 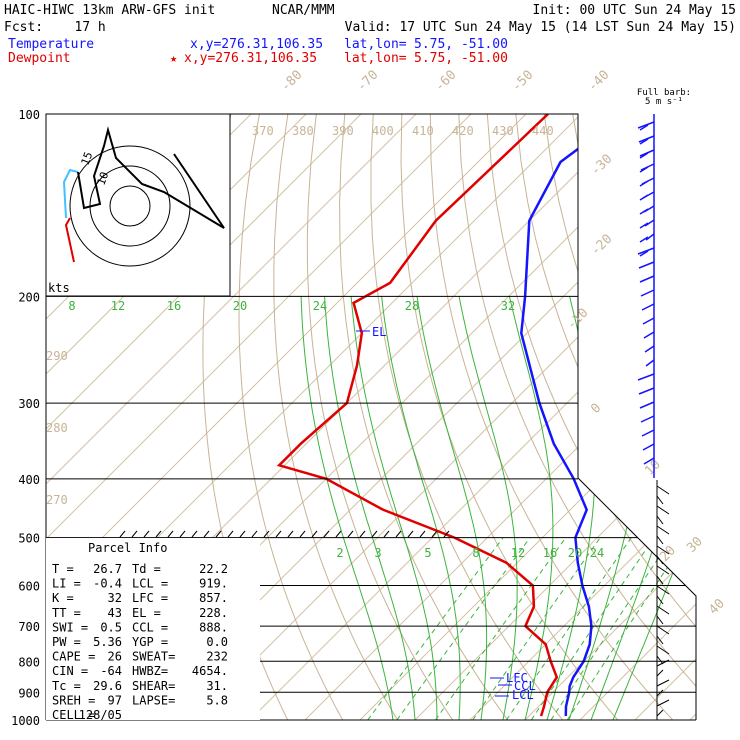 I want to click on isotherm-label: -40, so click(x=598, y=81).